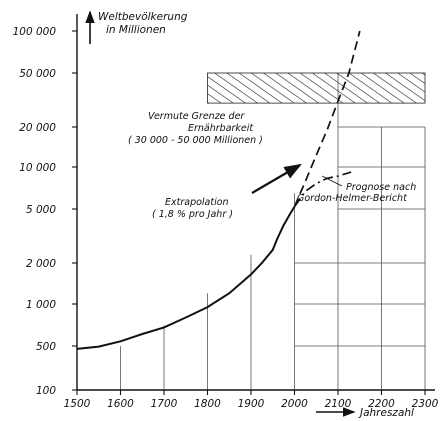 The image size is (446, 421). What do you see at coordinates (164, 404) in the screenshot?
I see `x-tick-label-1700: 1700` at bounding box center [164, 404].